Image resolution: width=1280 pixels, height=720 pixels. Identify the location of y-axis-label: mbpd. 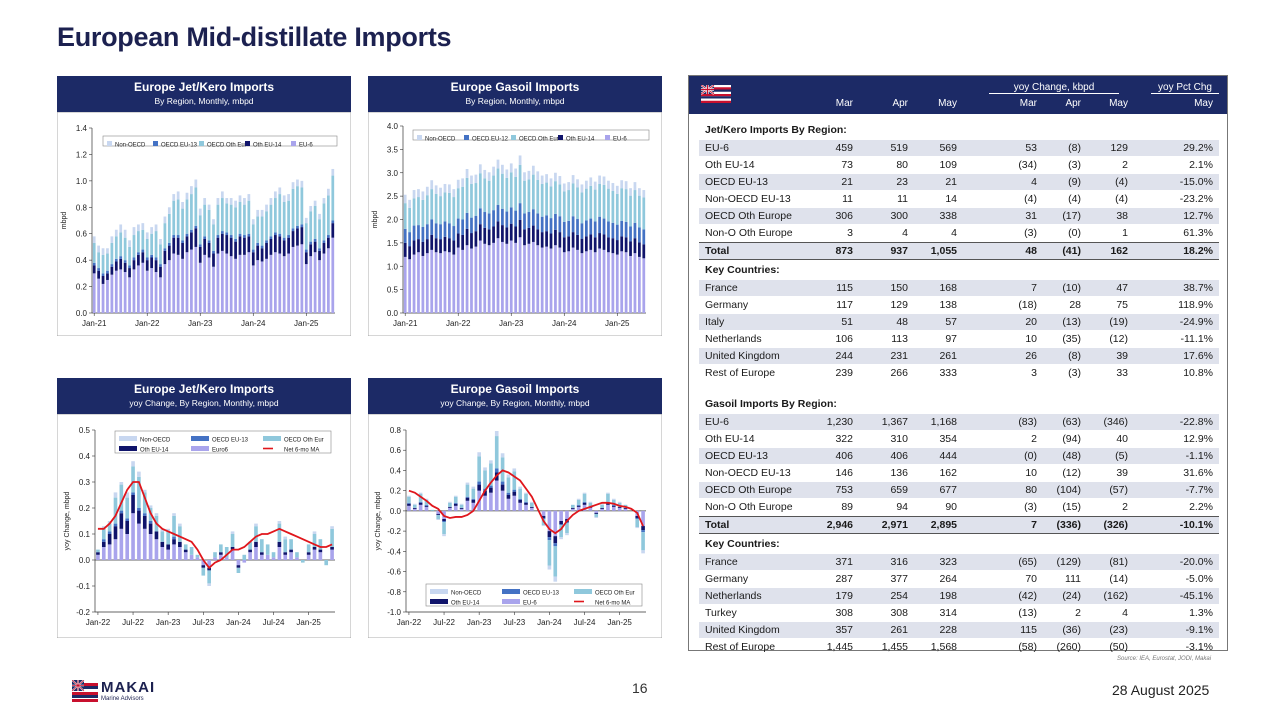
(64, 221).